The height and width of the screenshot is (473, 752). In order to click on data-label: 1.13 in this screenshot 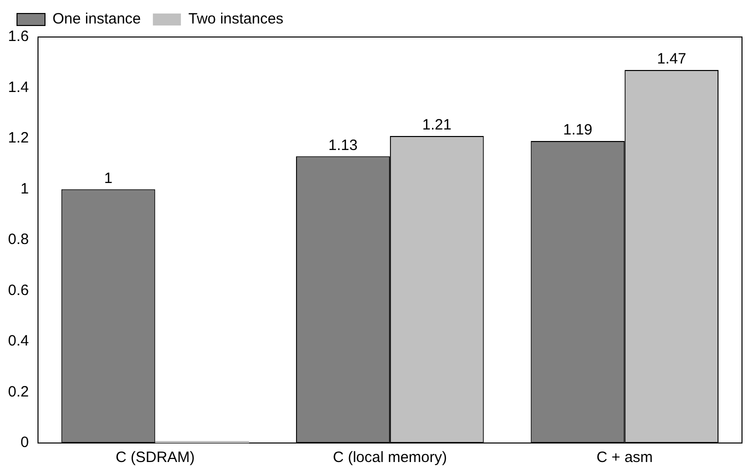, I will do `click(343, 145)`.